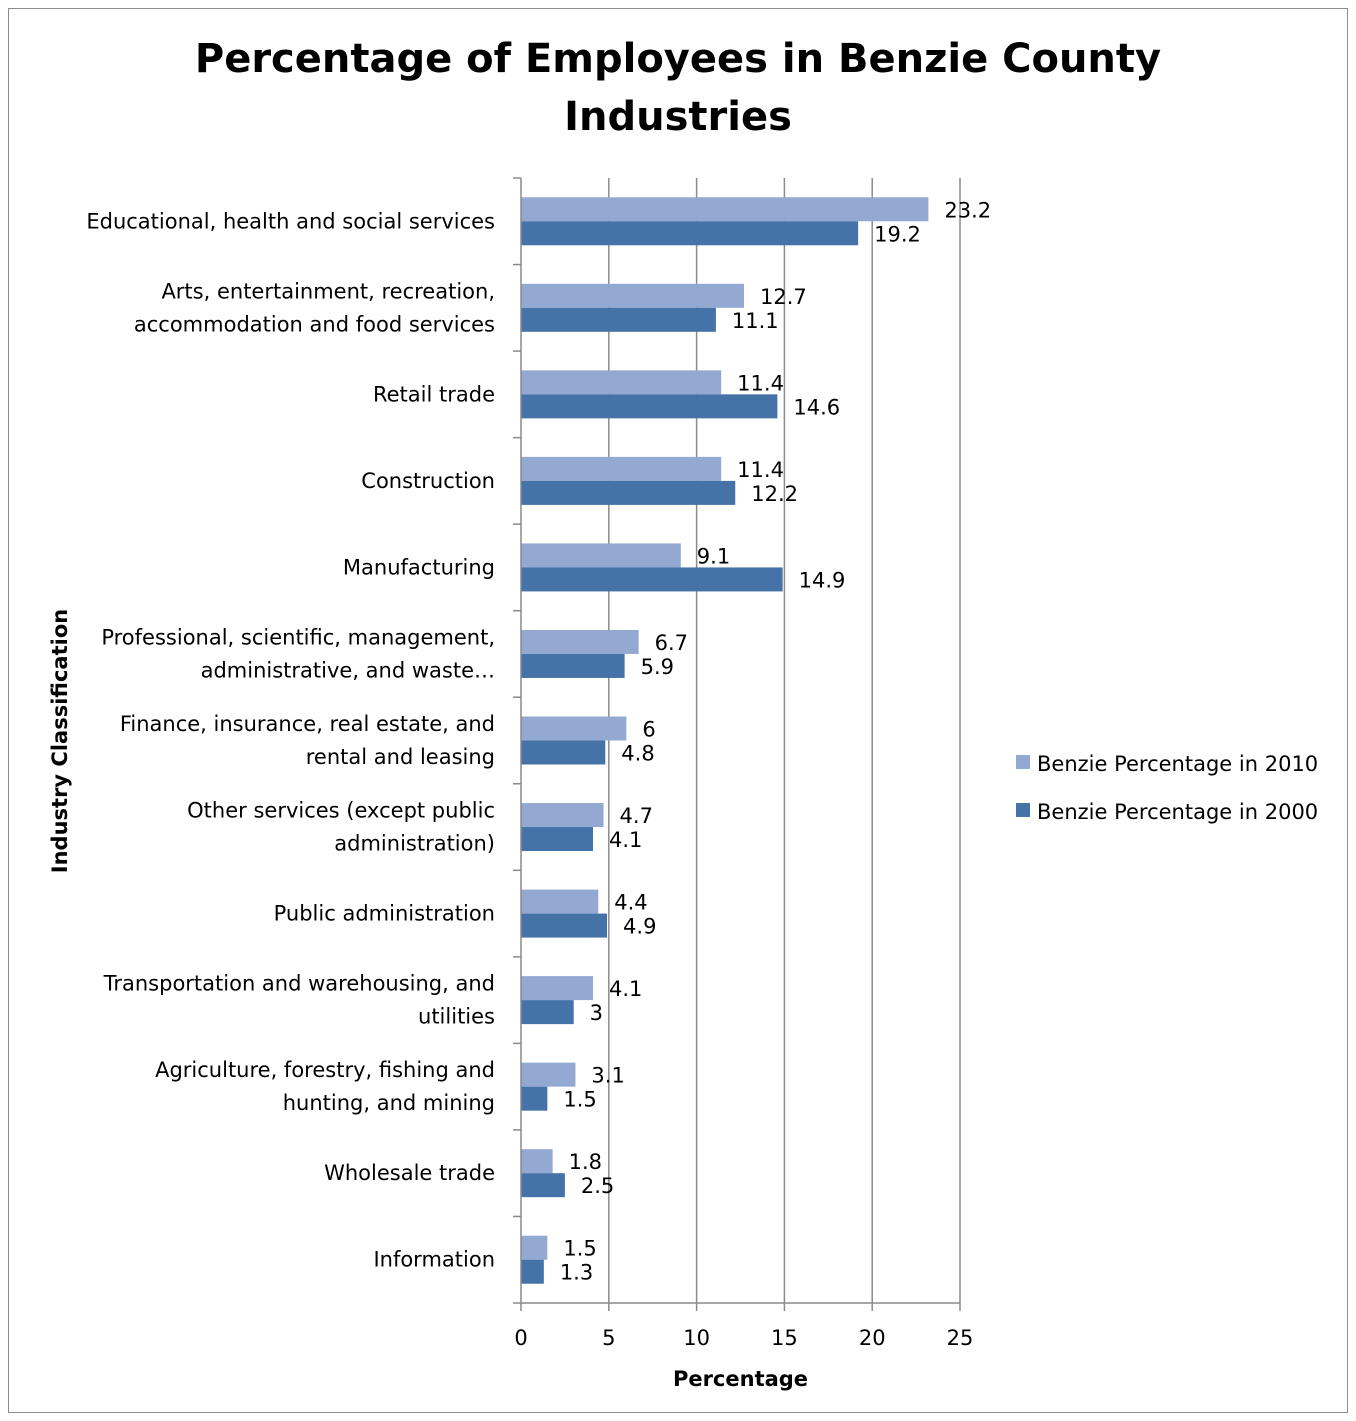 This screenshot has width=1356, height=1421. Describe the element at coordinates (328, 291) in the screenshot. I see `category-label: Arts, entertainment, recreation,` at that location.